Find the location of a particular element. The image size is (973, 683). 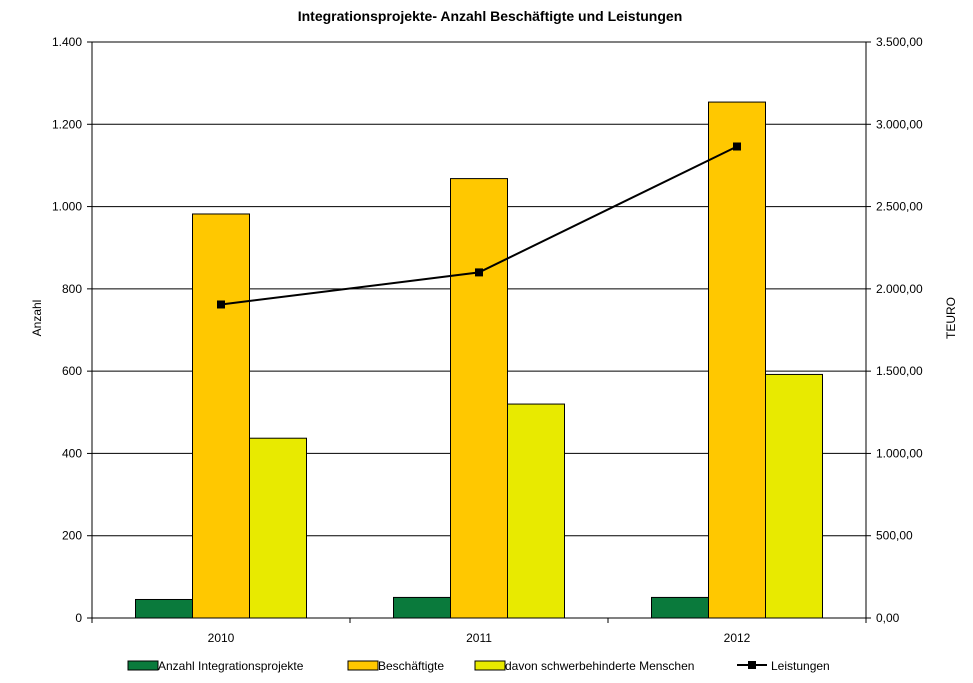

legend-marker is located at coordinates (752, 665).